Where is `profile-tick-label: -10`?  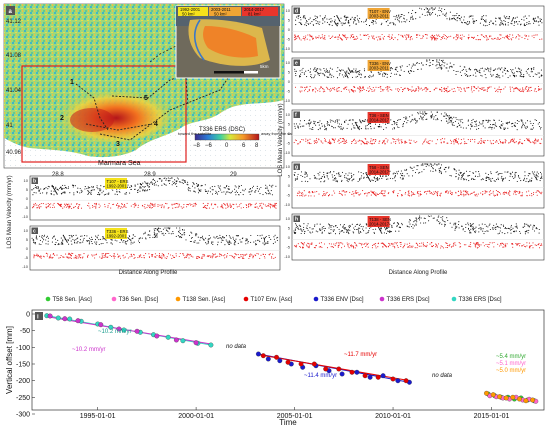 profile-tick-label: -10 is located at coordinates (287, 204).